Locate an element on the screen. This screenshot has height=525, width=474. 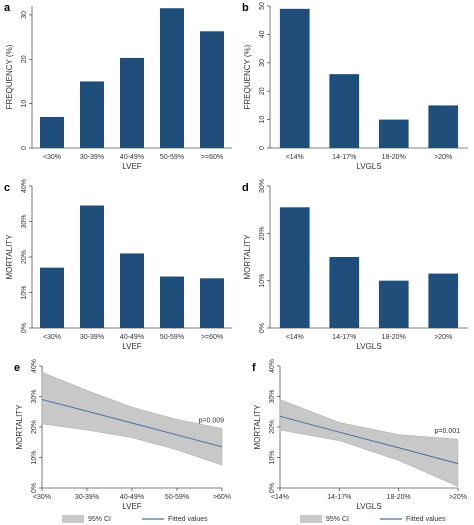
panel-label: d is located at coordinates (245, 188).